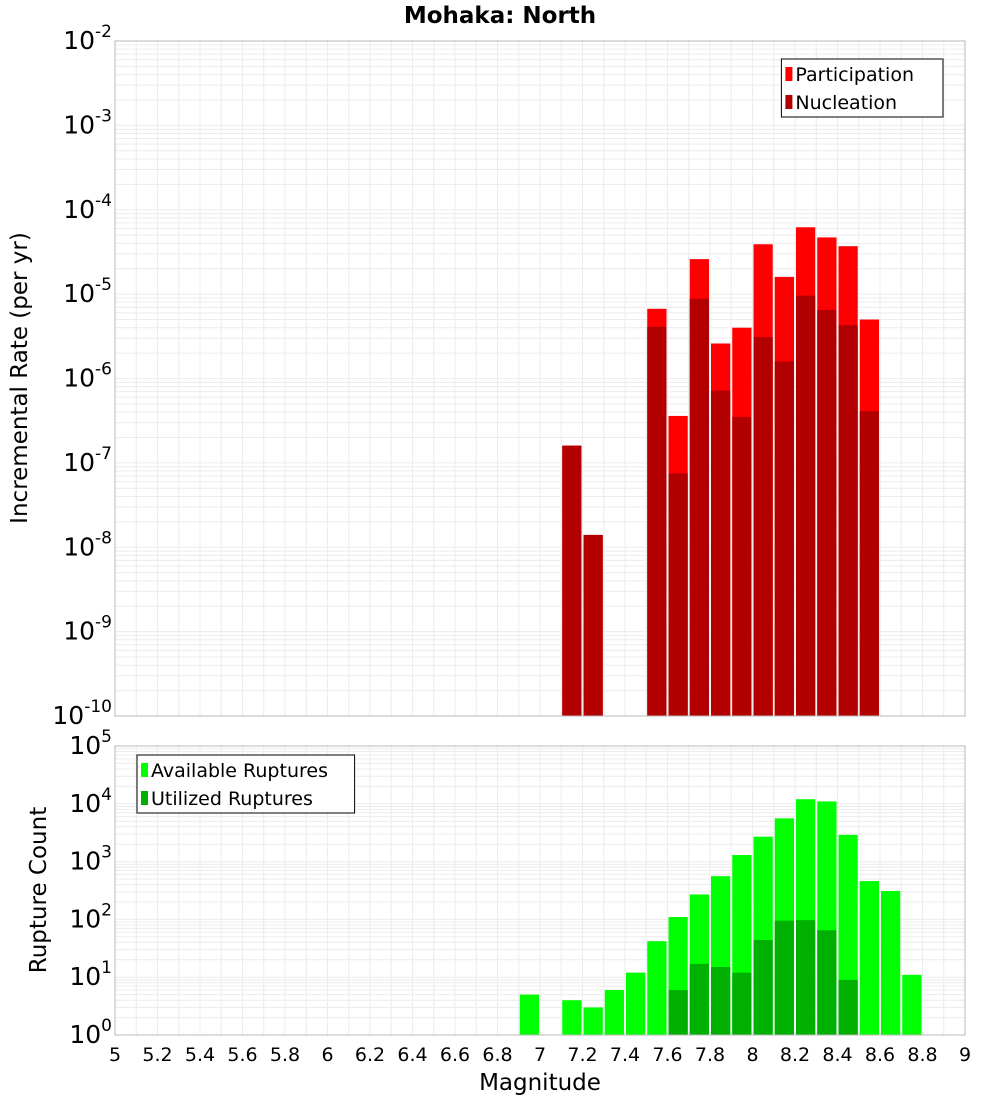  Describe the element at coordinates (854, 75) in the screenshot. I see `rate-legend-label: Participation` at that location.